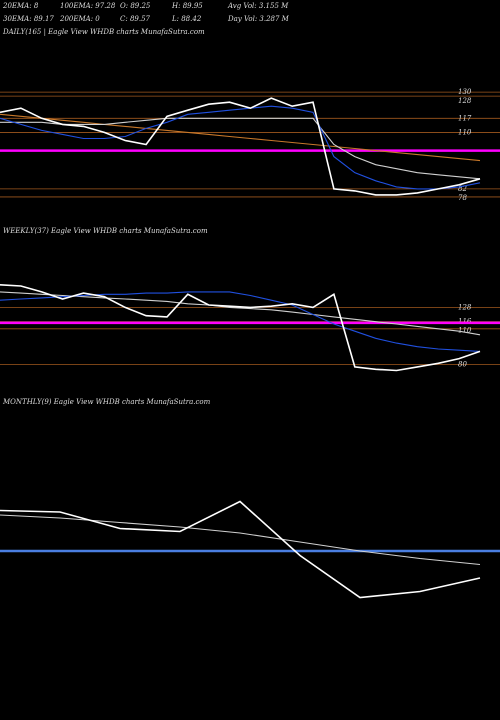  What do you see at coordinates (187, 6) in the screenshot?
I see `header-stat: H: 89.95` at bounding box center [187, 6].